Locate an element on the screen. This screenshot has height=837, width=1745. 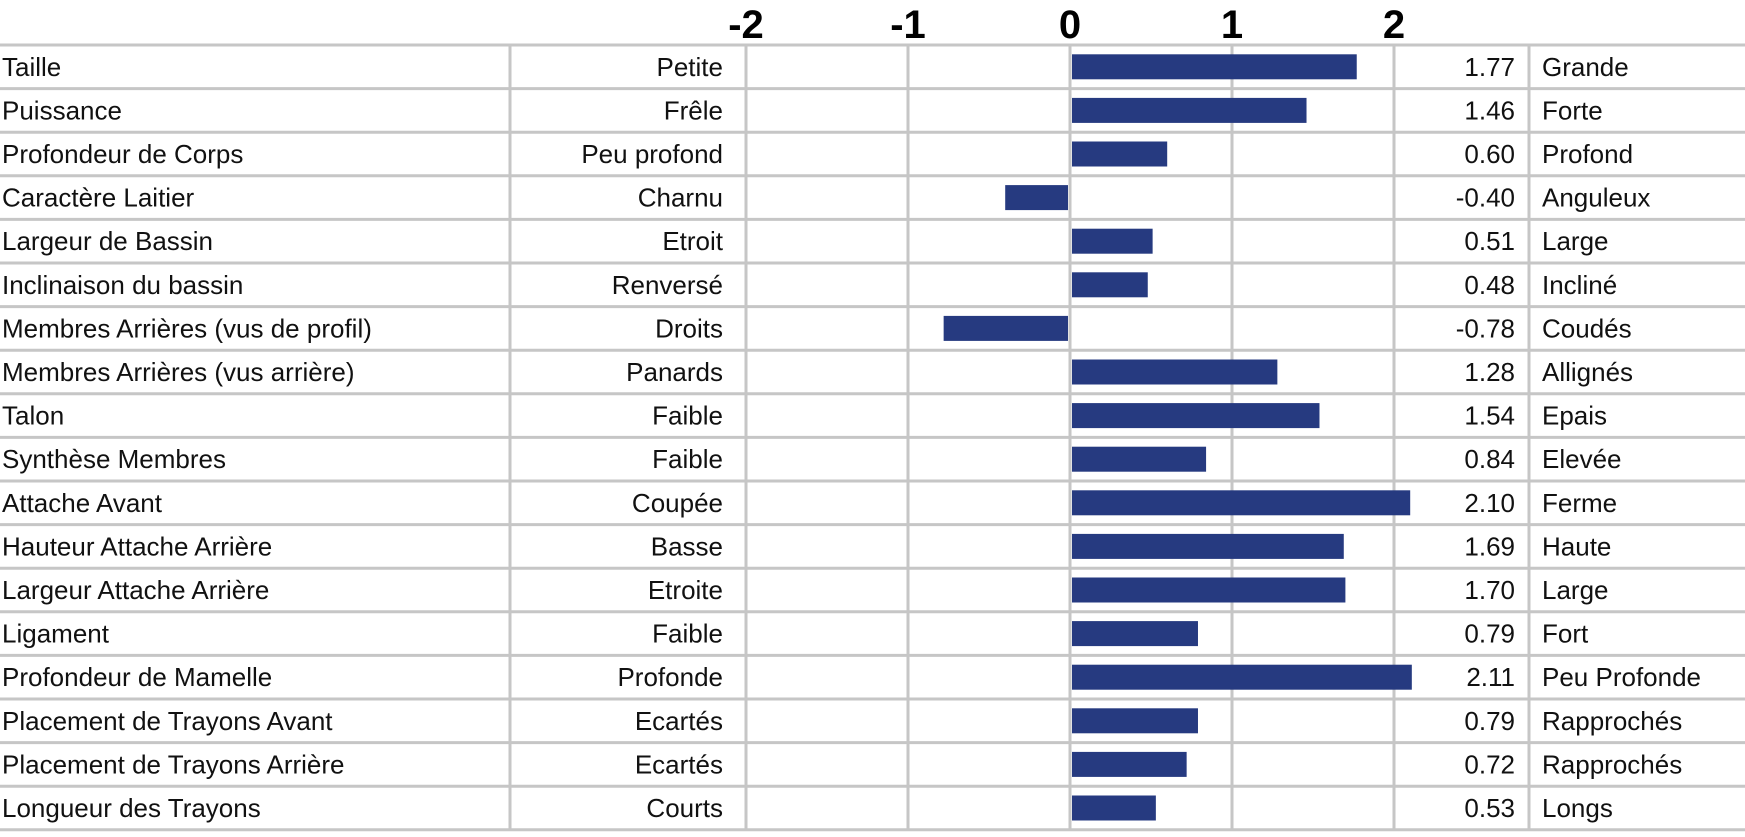
low-descriptor: Frêle is located at coordinates (693, 110).